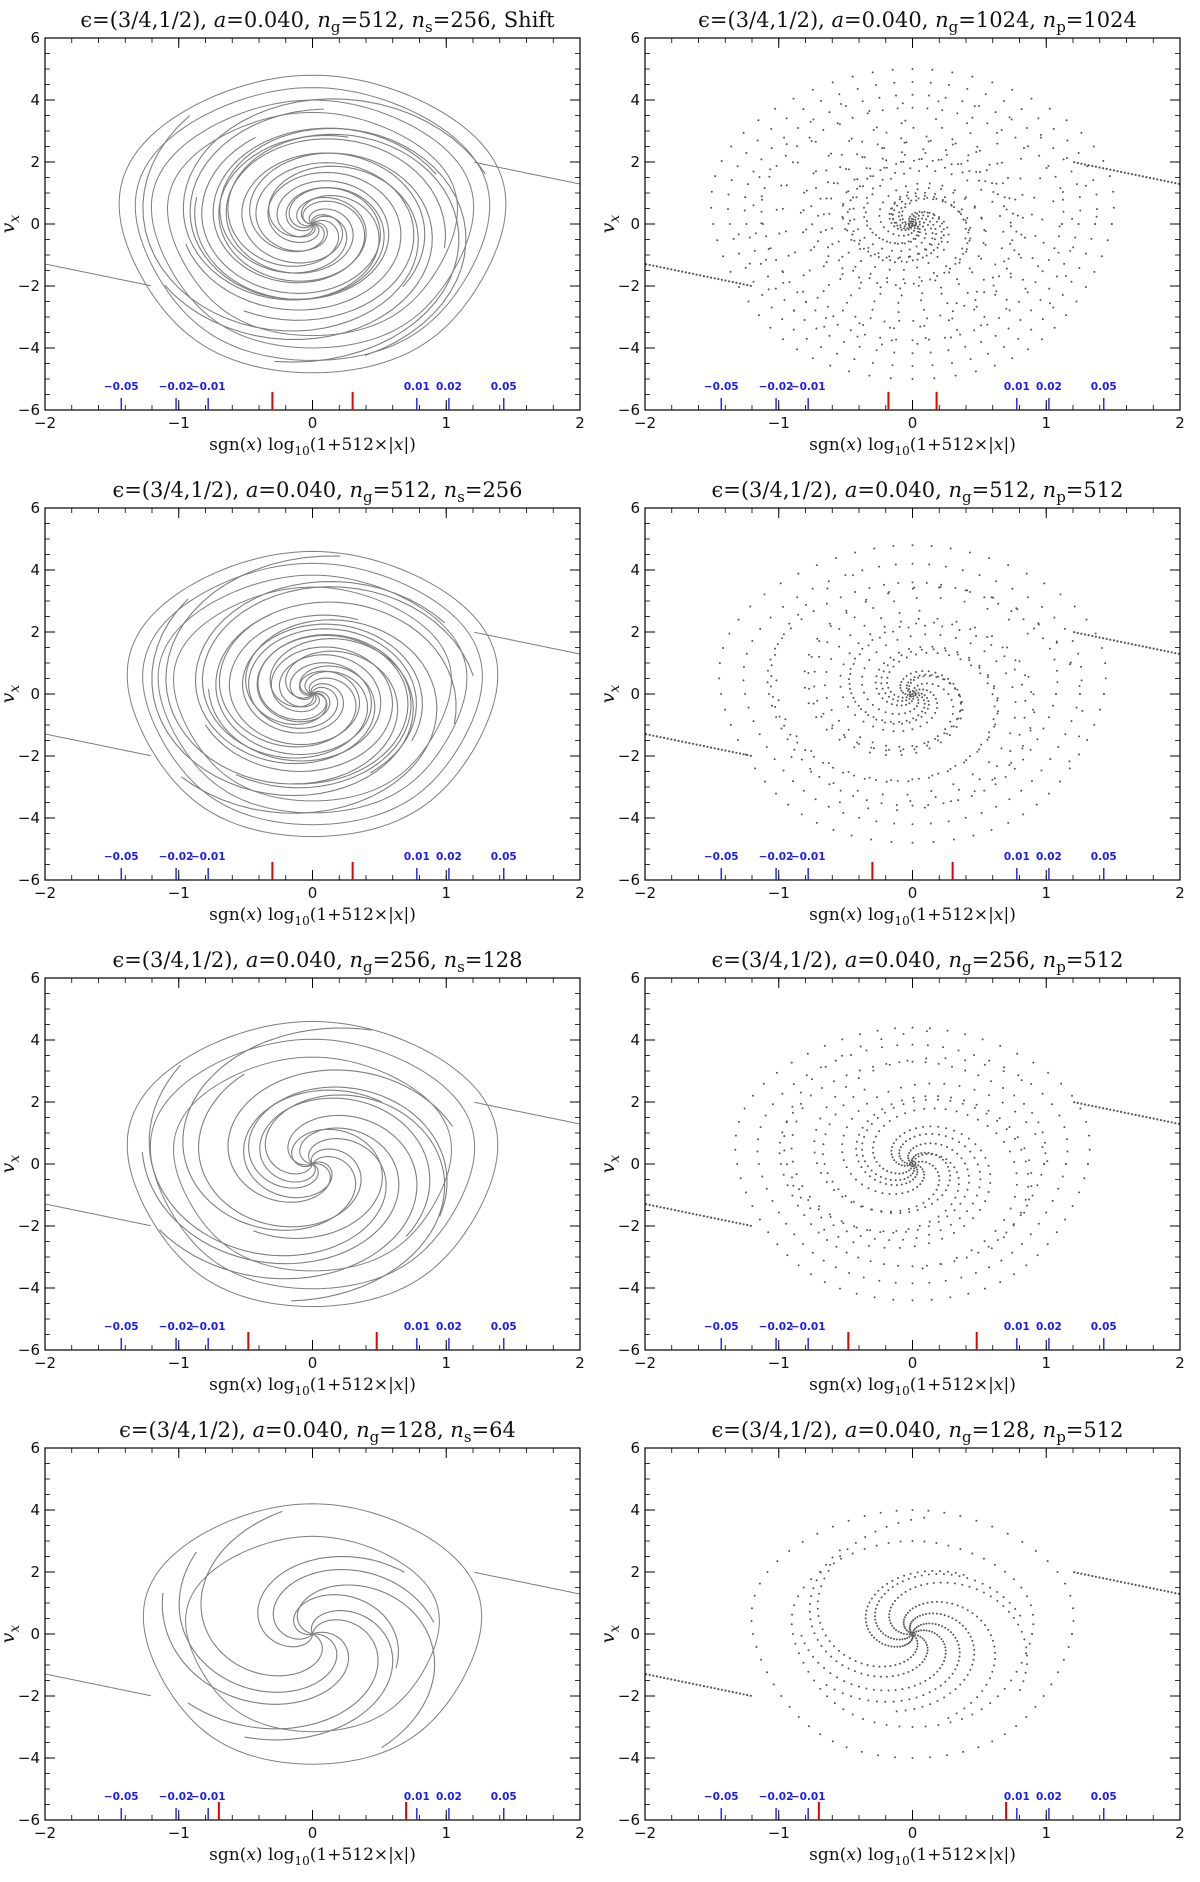 This screenshot has height=1882, width=1200. I want to click on series-line, so click(346, 1631).